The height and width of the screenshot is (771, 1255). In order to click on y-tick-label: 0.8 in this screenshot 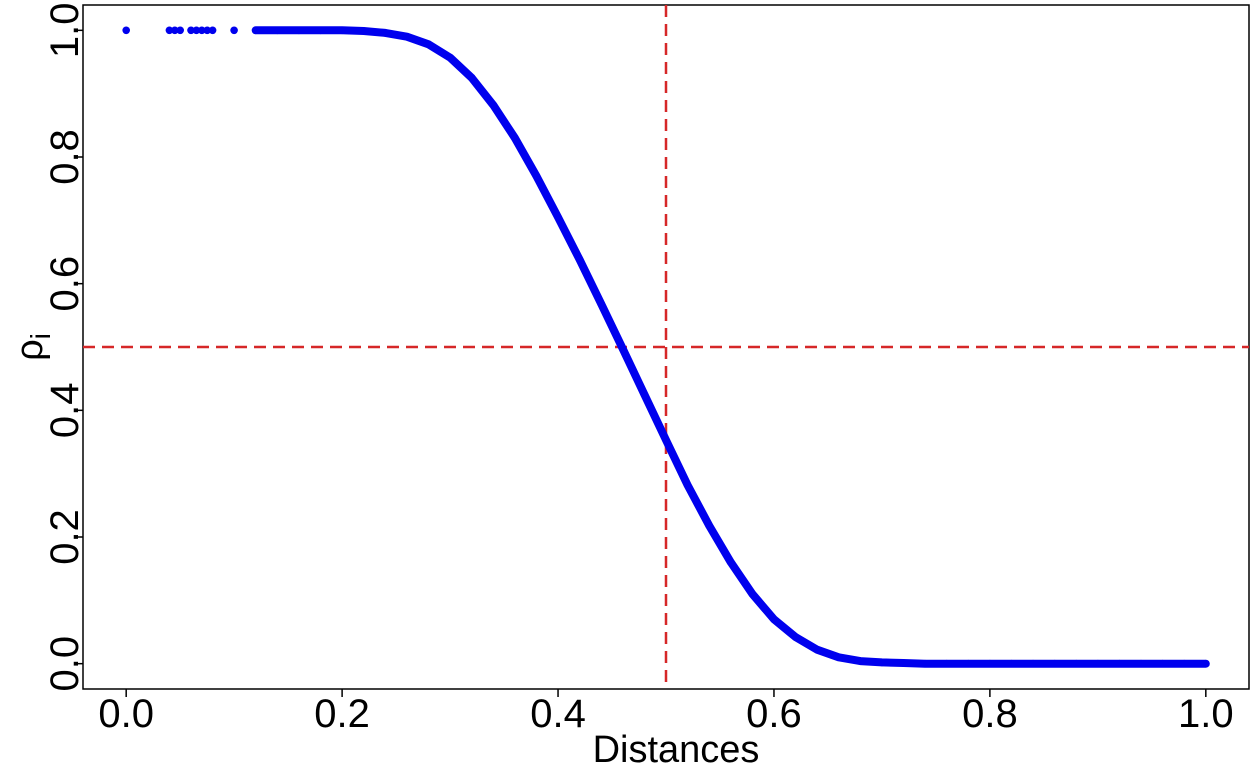, I will do `click(65, 157)`.